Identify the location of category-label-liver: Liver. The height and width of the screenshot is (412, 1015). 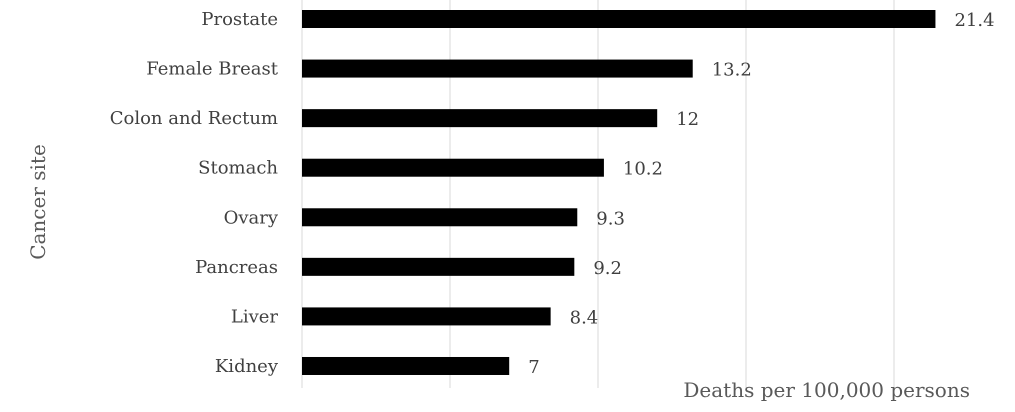
(255, 316).